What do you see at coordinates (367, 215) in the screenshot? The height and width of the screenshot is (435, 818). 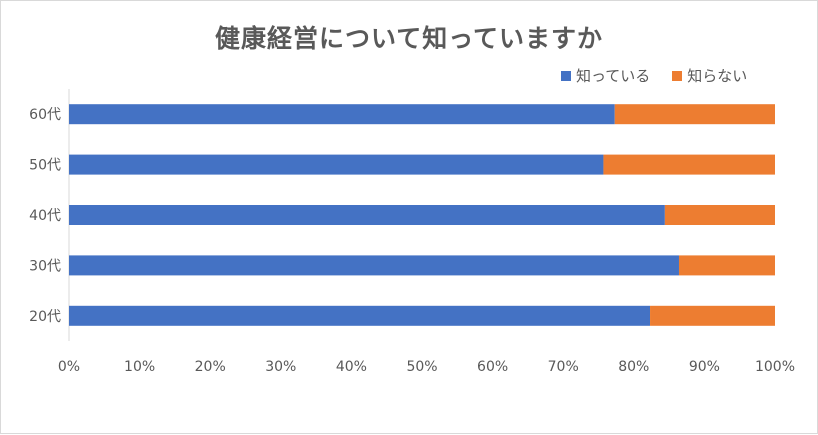 I see `bar-known-40代` at bounding box center [367, 215].